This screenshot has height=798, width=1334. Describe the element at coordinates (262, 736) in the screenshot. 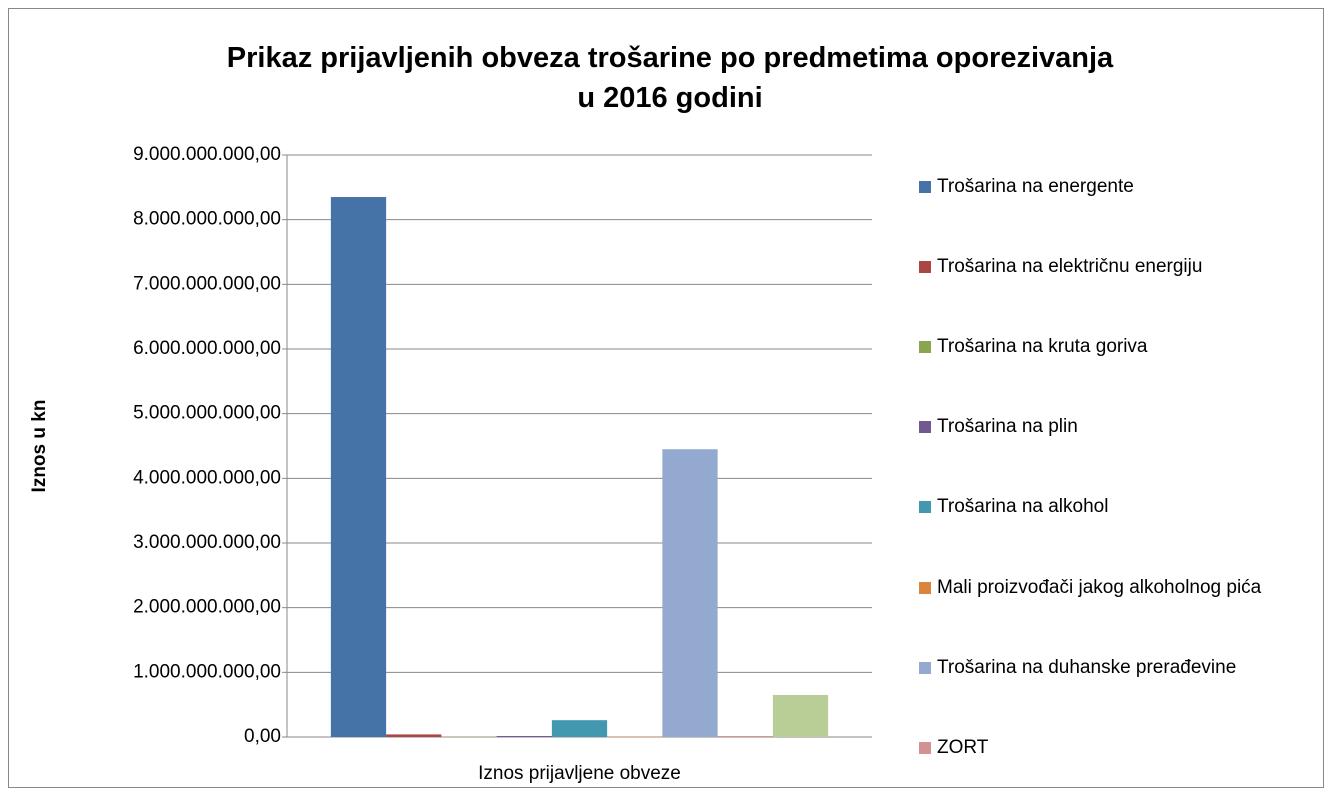

I see `y-tick-label: 0,00` at that location.